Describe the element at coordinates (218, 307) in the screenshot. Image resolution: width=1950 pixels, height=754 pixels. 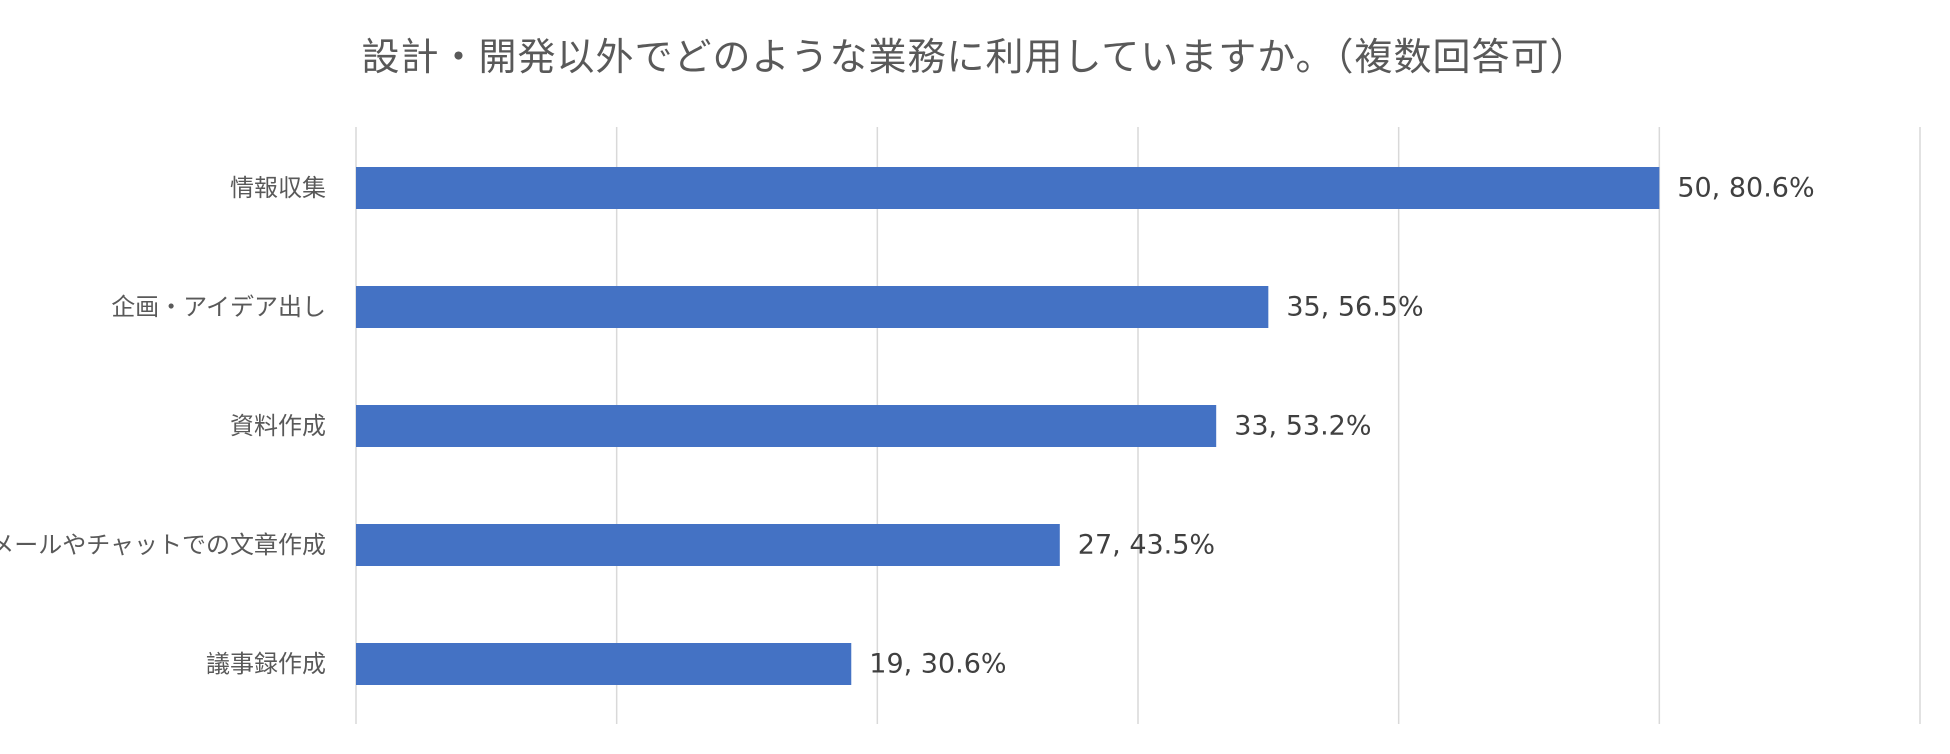
I see `category-label: 企画・アイデア出し` at that location.